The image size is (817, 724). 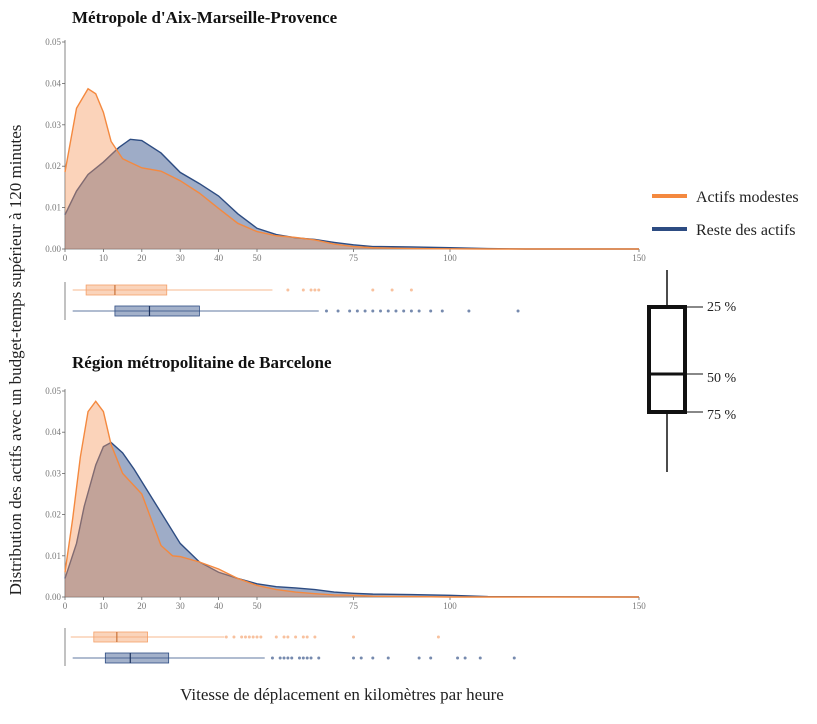 What do you see at coordinates (747, 197) in the screenshot?
I see `legend-label-actifs-modestes: Actifs modestes` at bounding box center [747, 197].